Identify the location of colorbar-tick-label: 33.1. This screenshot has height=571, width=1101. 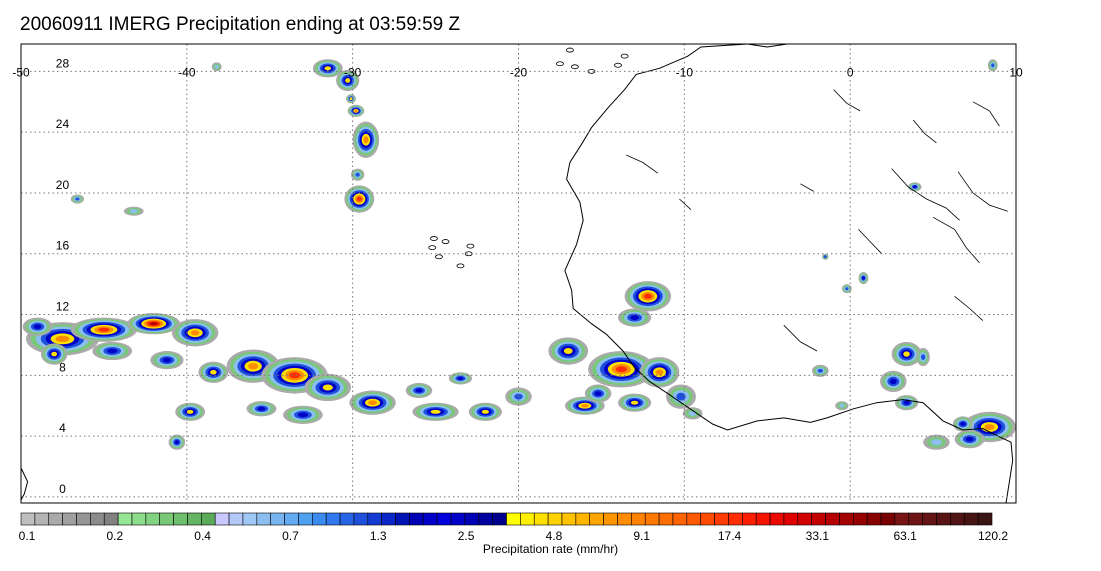
(818, 536).